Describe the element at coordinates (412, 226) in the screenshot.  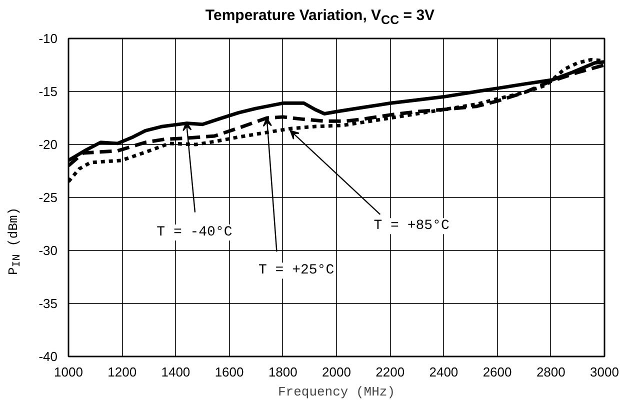
I see `annotation: T = +85°C` at that location.